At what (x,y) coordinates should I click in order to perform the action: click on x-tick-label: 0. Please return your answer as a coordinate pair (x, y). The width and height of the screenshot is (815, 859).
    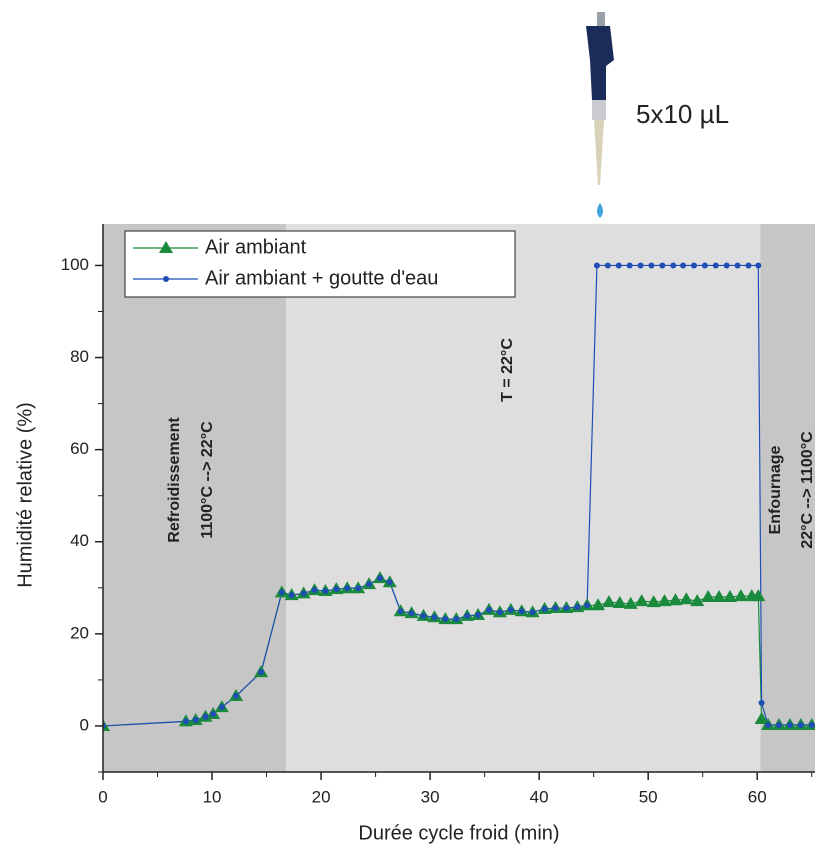
    Looking at the image, I should click on (102, 796).